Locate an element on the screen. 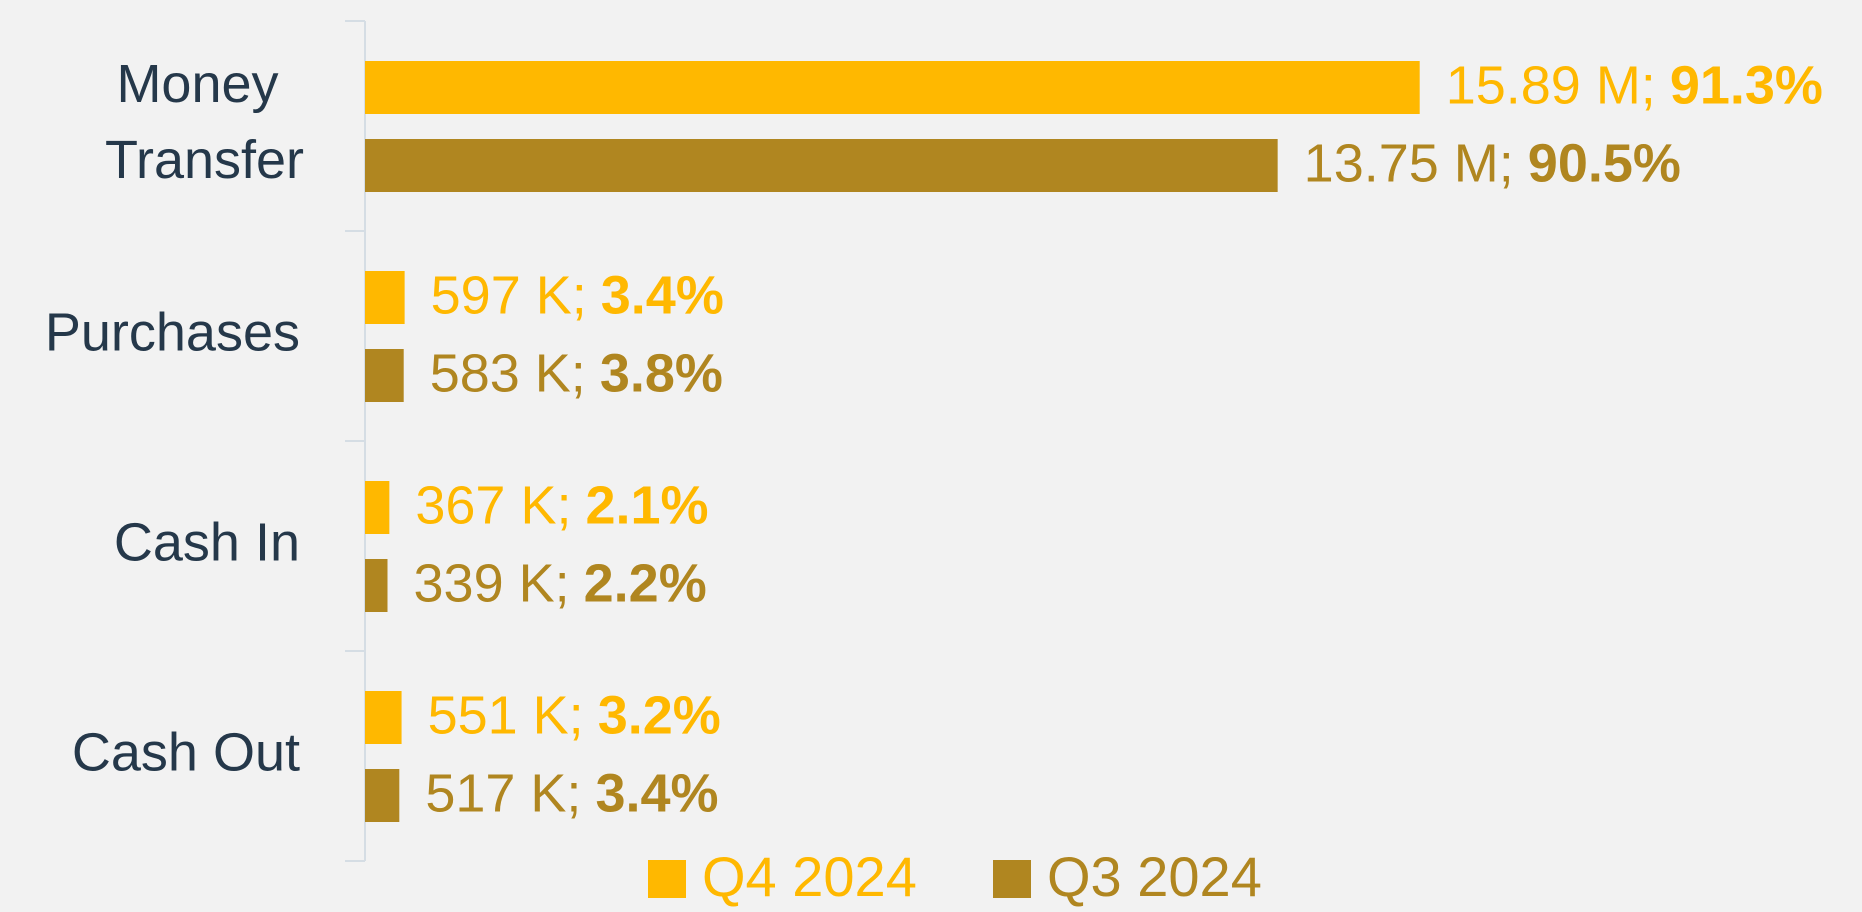  legend-label: Q4 2024 is located at coordinates (809, 876).